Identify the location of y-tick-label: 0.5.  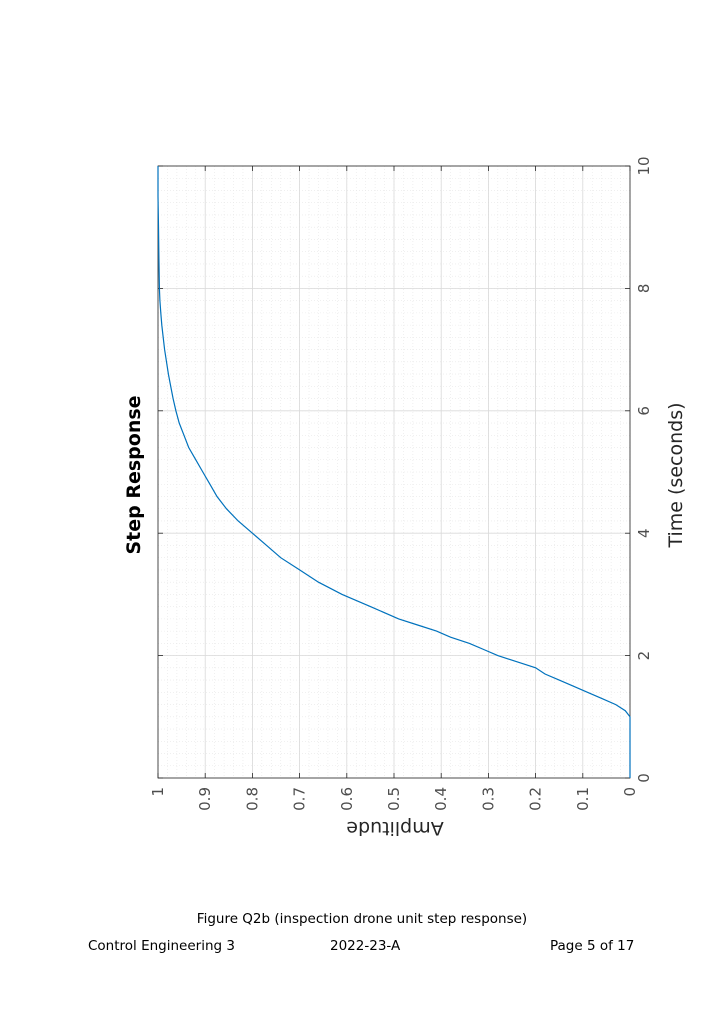
(394, 799).